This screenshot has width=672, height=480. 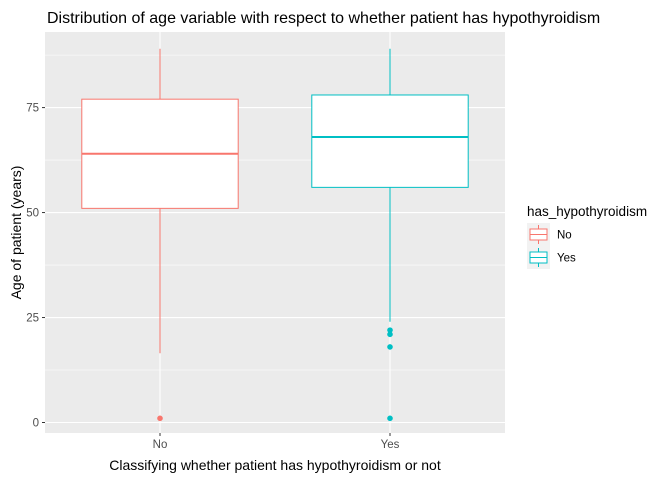 I want to click on legend-label: No, so click(x=564, y=236).